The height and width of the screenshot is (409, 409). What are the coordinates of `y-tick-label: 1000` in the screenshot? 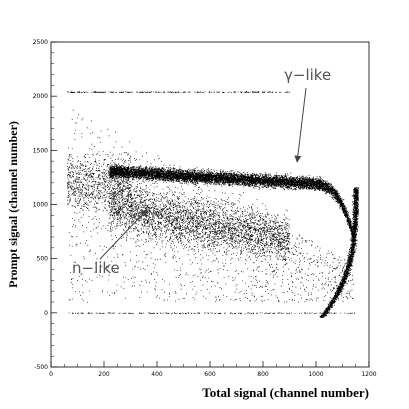 It's located at (40, 205).